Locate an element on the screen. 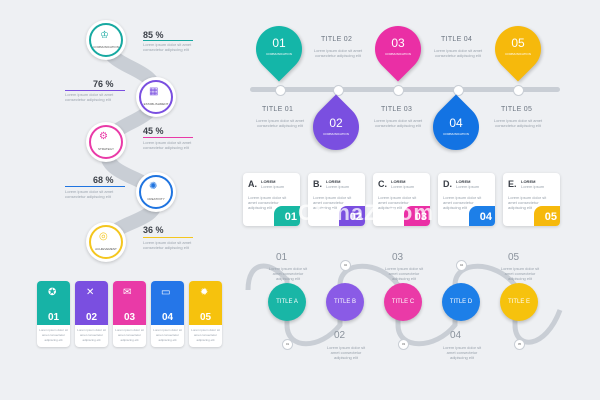  chart-icon: ▦ is located at coordinates (154, 91).